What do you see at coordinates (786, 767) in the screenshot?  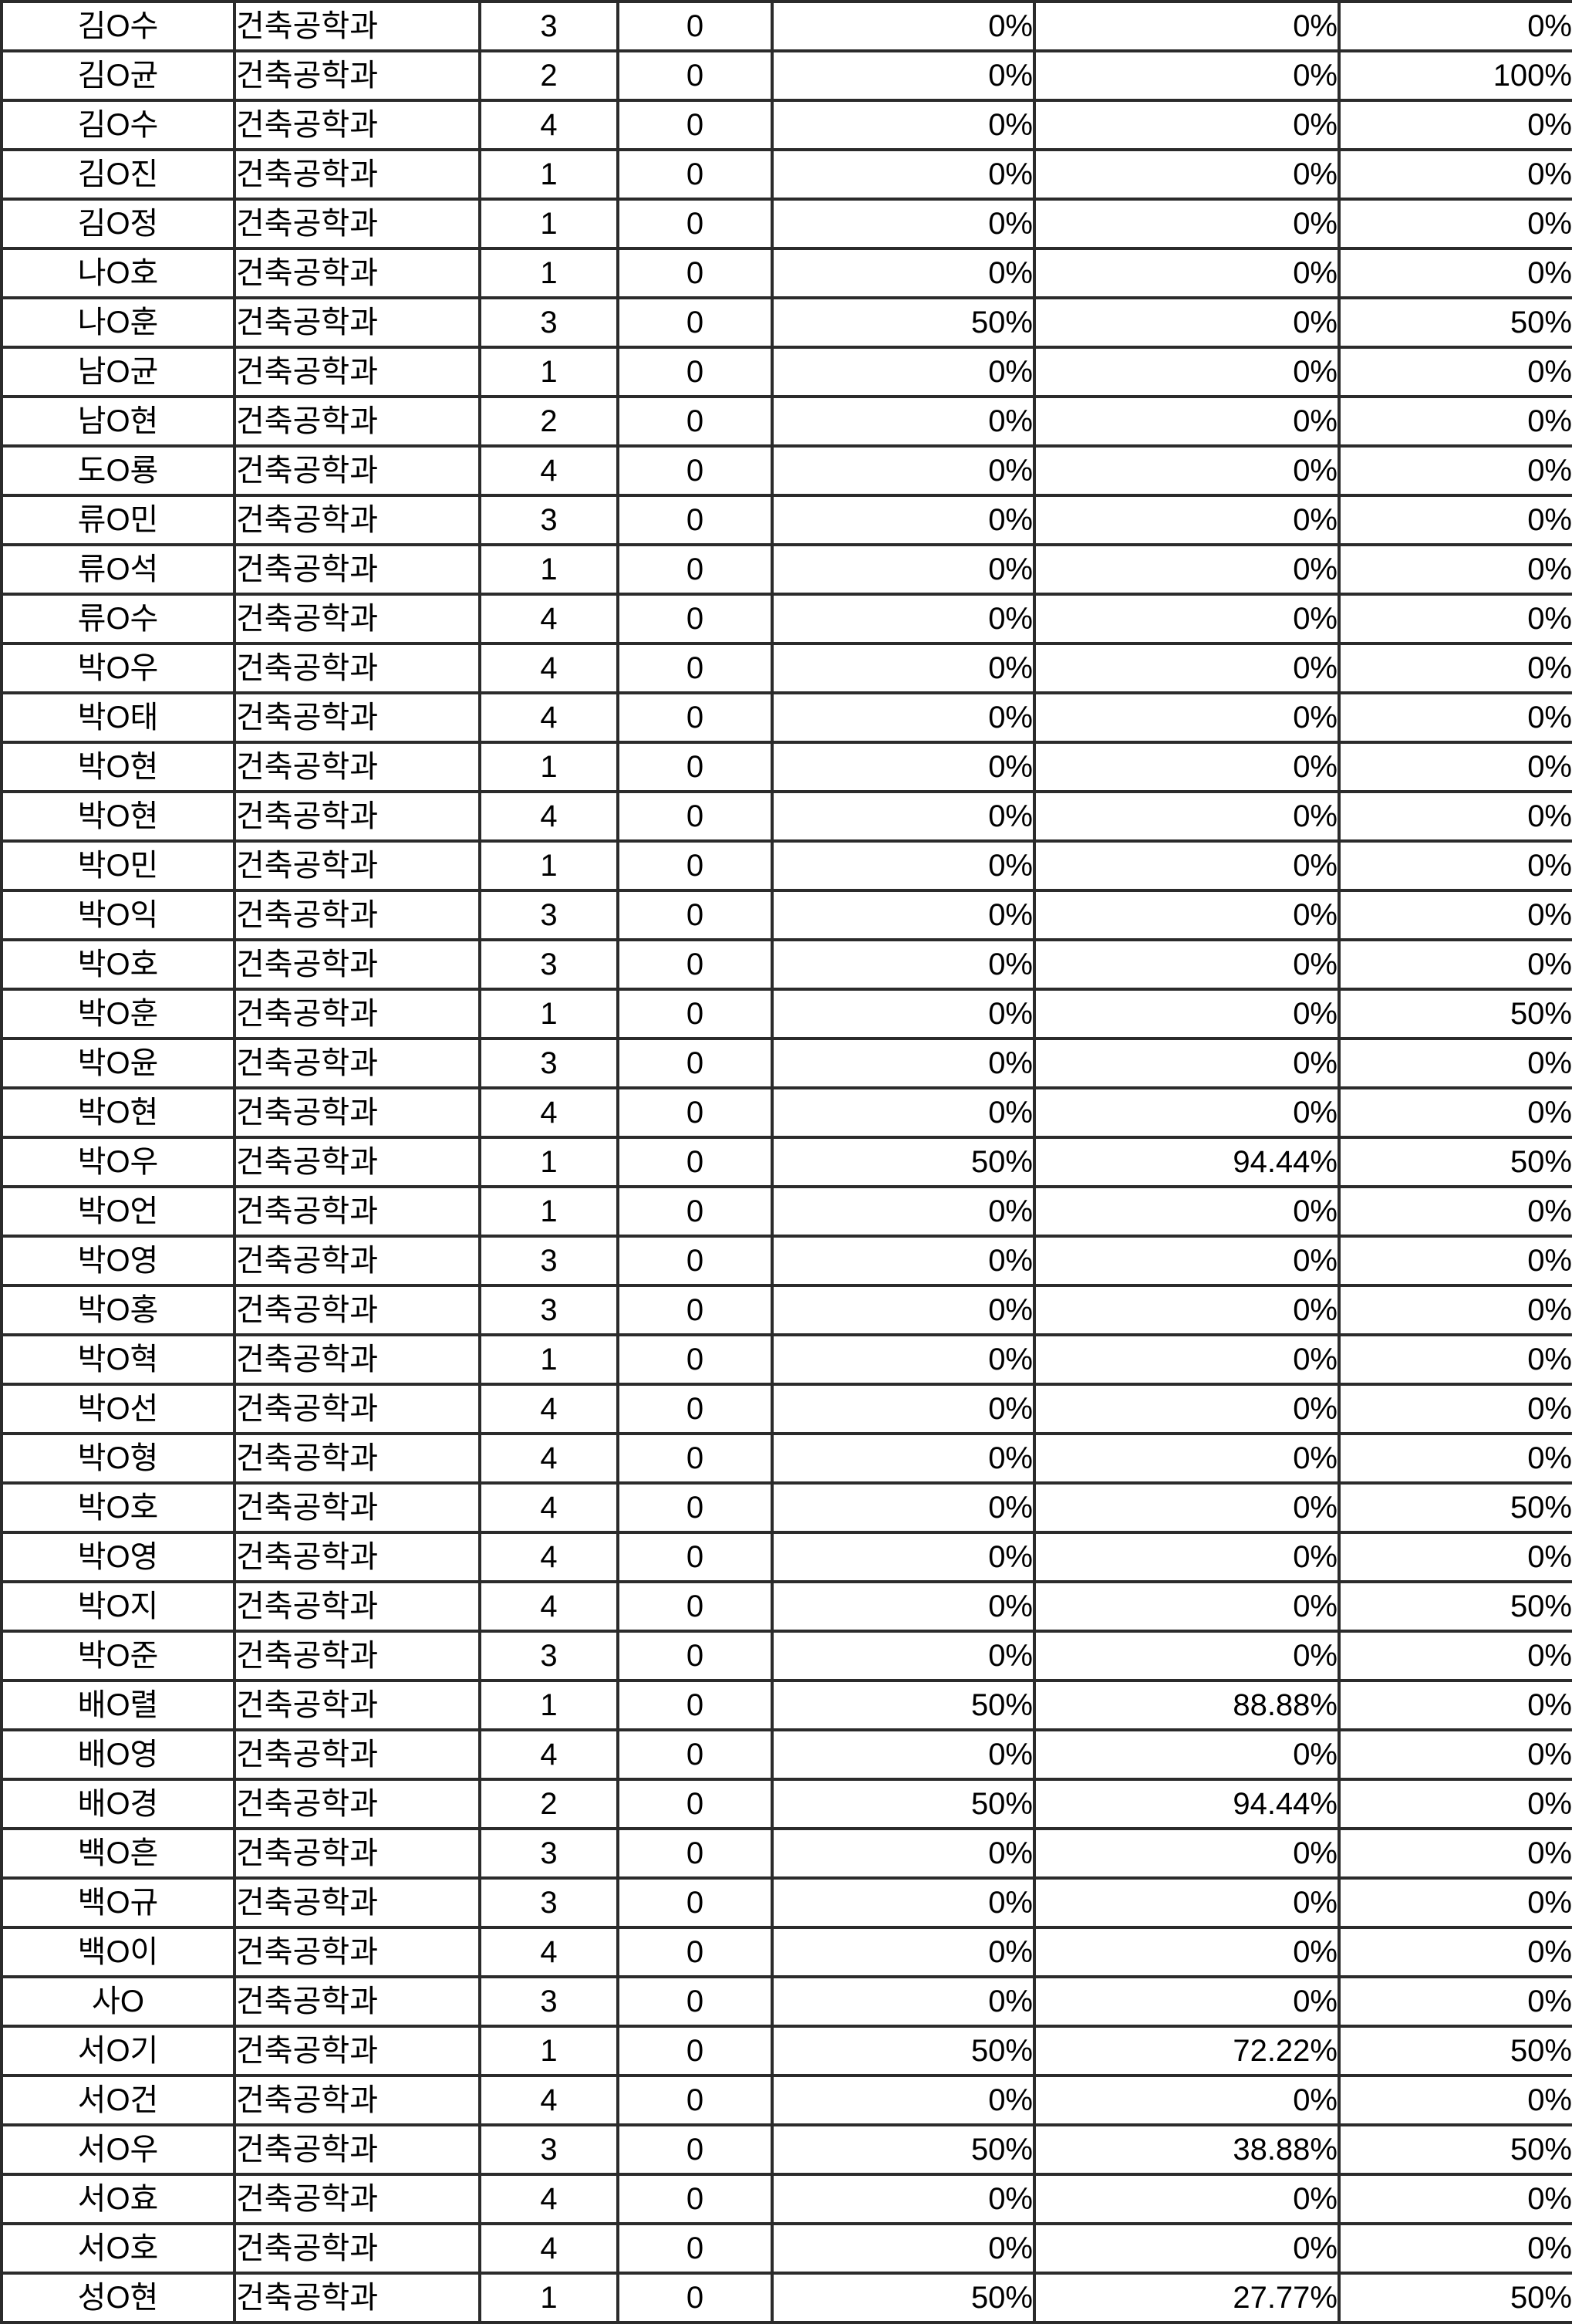 I see `table-row: 박O현 건축공학과 1 0 0% 0% 0%` at bounding box center [786, 767].